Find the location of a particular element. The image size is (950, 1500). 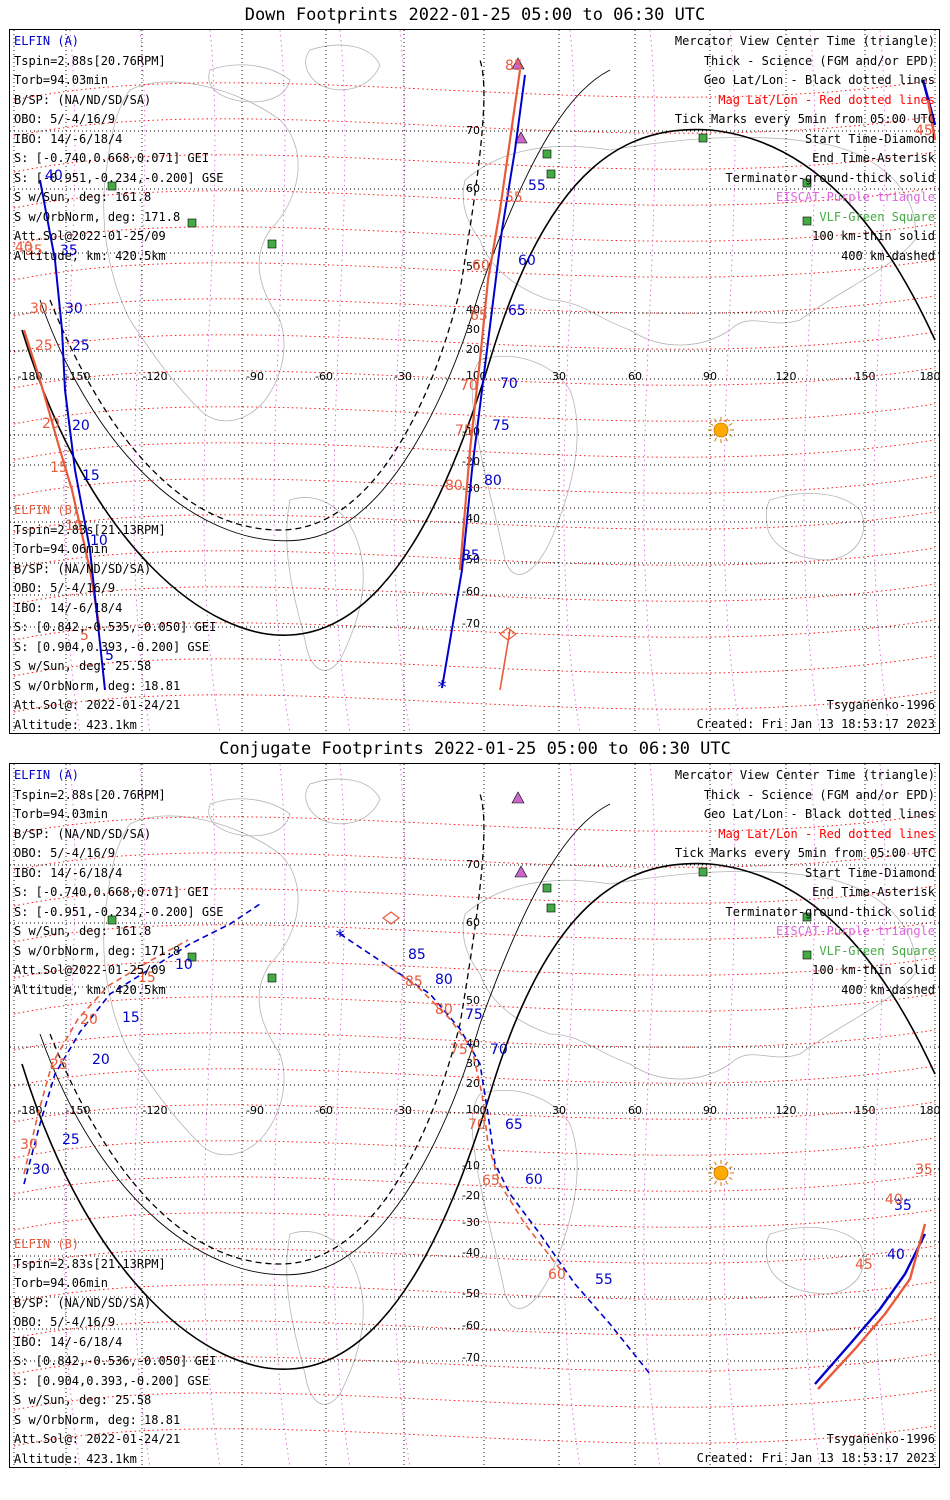

legend-mag-grid: Mag Lat/Lon - Red dotted lines is located at coordinates (826, 833).